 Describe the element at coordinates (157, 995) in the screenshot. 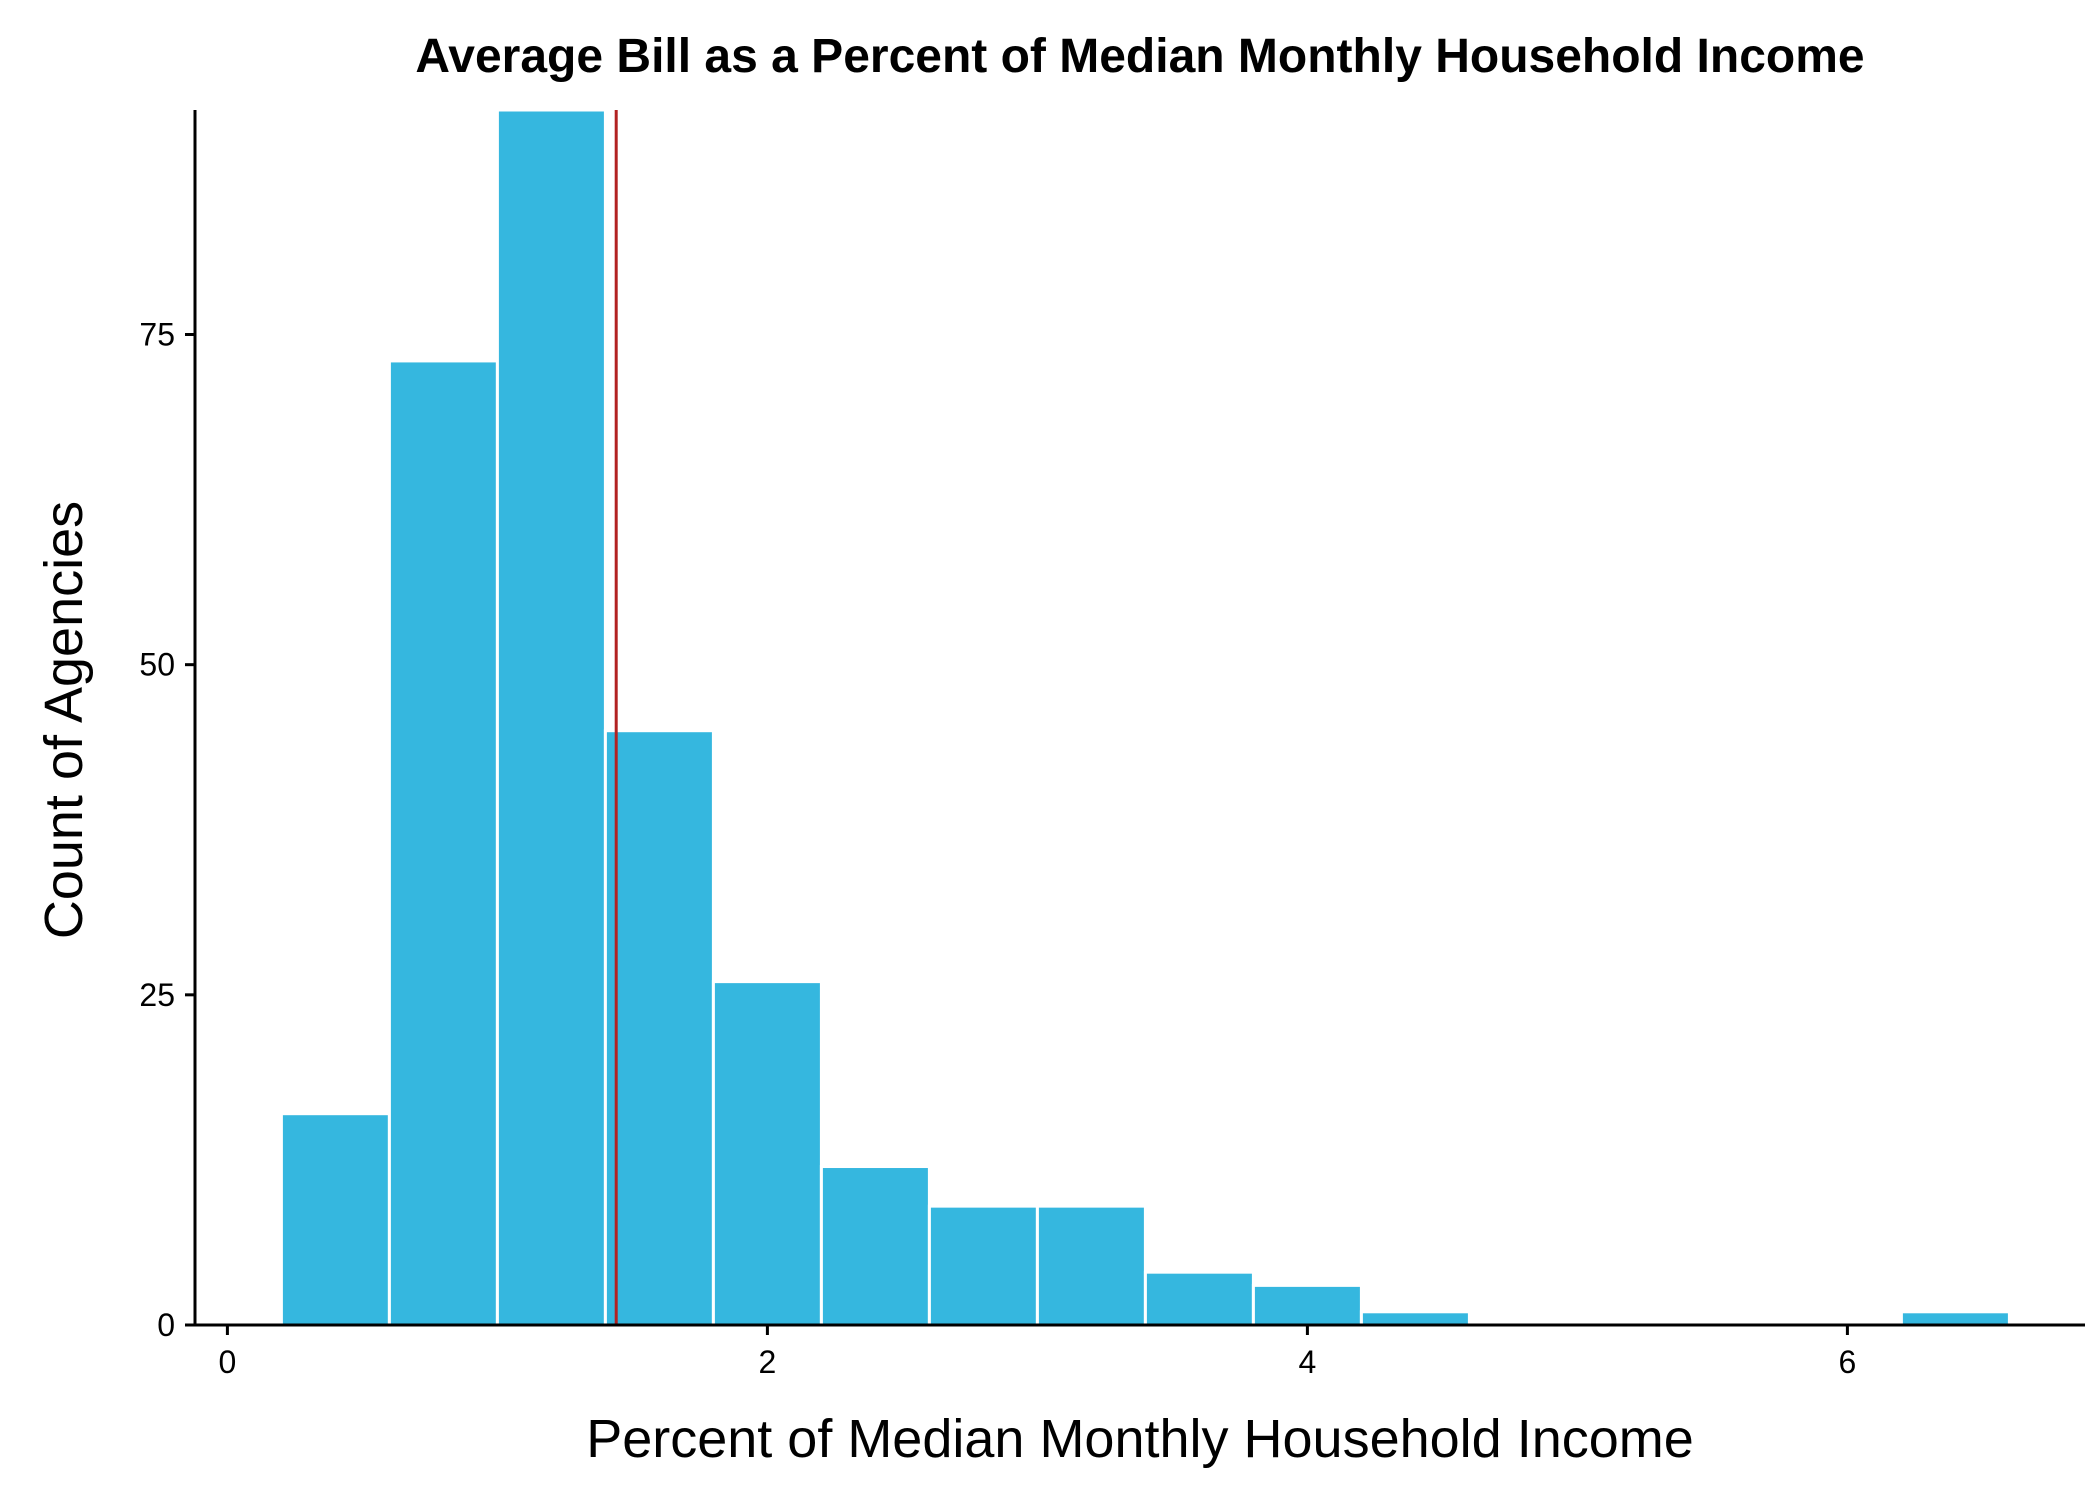

I see `y-tick-label: 25` at that location.